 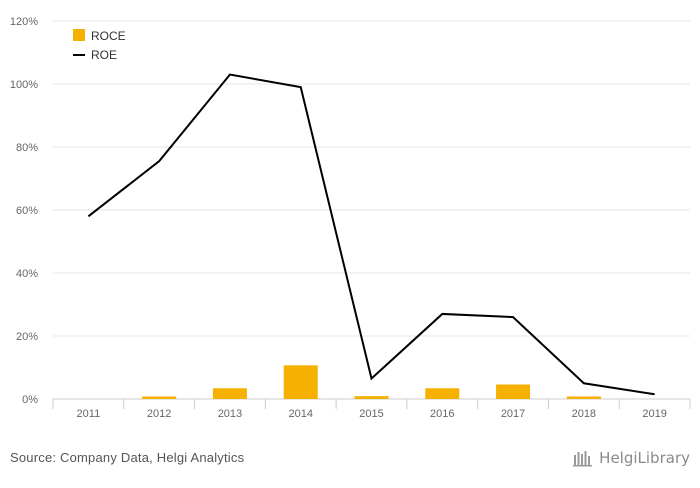 What do you see at coordinates (300, 414) in the screenshot?
I see `x-tick-label: 2014` at bounding box center [300, 414].